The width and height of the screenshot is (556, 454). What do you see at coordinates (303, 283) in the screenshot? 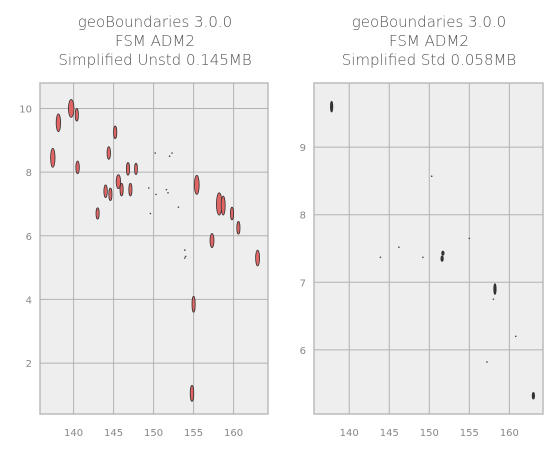
I see `y-tick-label: 7` at bounding box center [303, 283].